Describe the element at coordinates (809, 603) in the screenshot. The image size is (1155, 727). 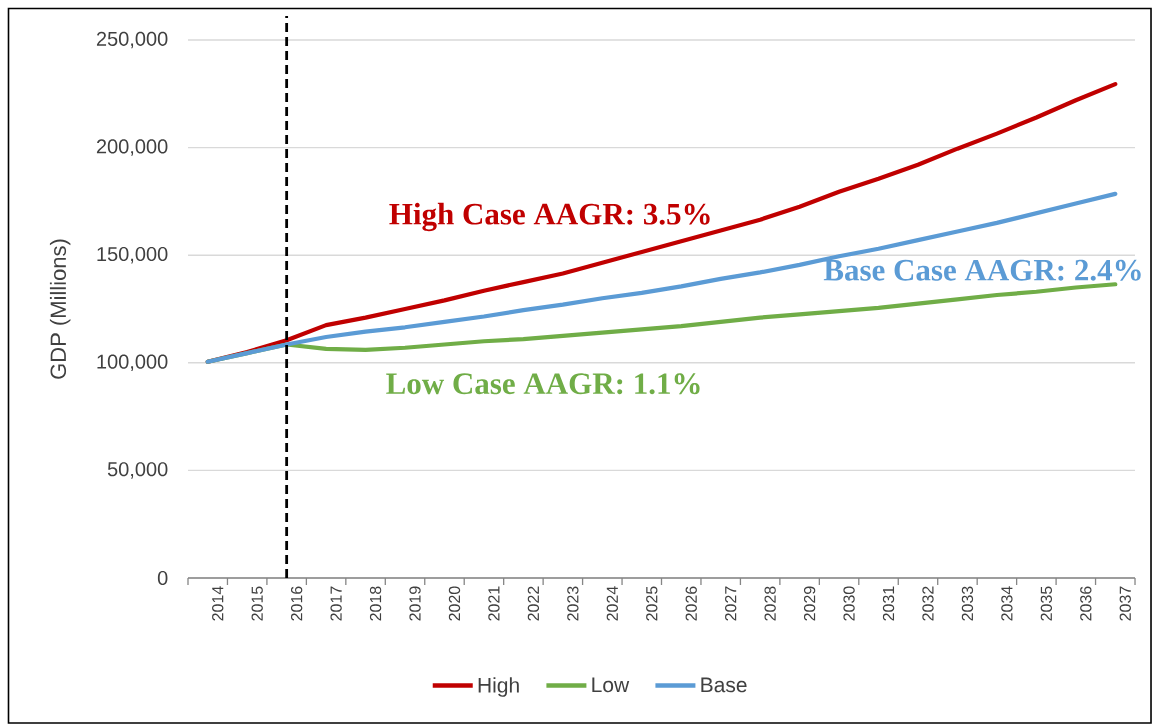
I see `x-tick-label: 2029` at that location.